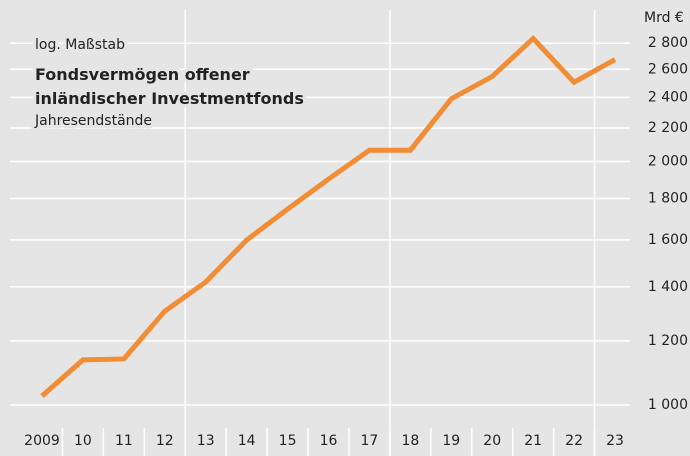 The image size is (690, 456). What do you see at coordinates (668, 341) in the screenshot?
I see `y-tick-label: 1 200` at bounding box center [668, 341].